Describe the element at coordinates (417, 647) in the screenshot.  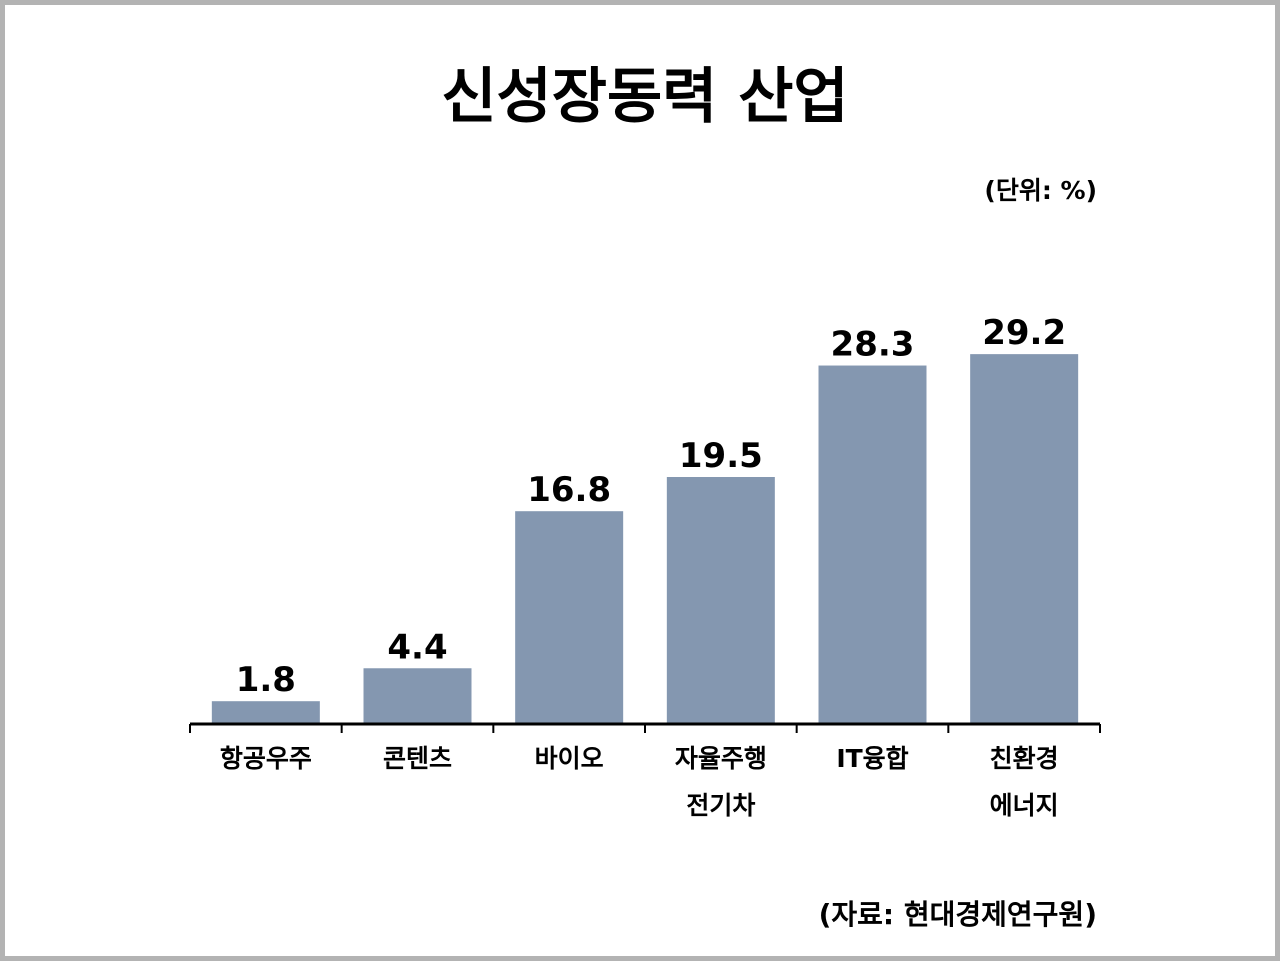
I see `value-label-2: 4.4` at that location.